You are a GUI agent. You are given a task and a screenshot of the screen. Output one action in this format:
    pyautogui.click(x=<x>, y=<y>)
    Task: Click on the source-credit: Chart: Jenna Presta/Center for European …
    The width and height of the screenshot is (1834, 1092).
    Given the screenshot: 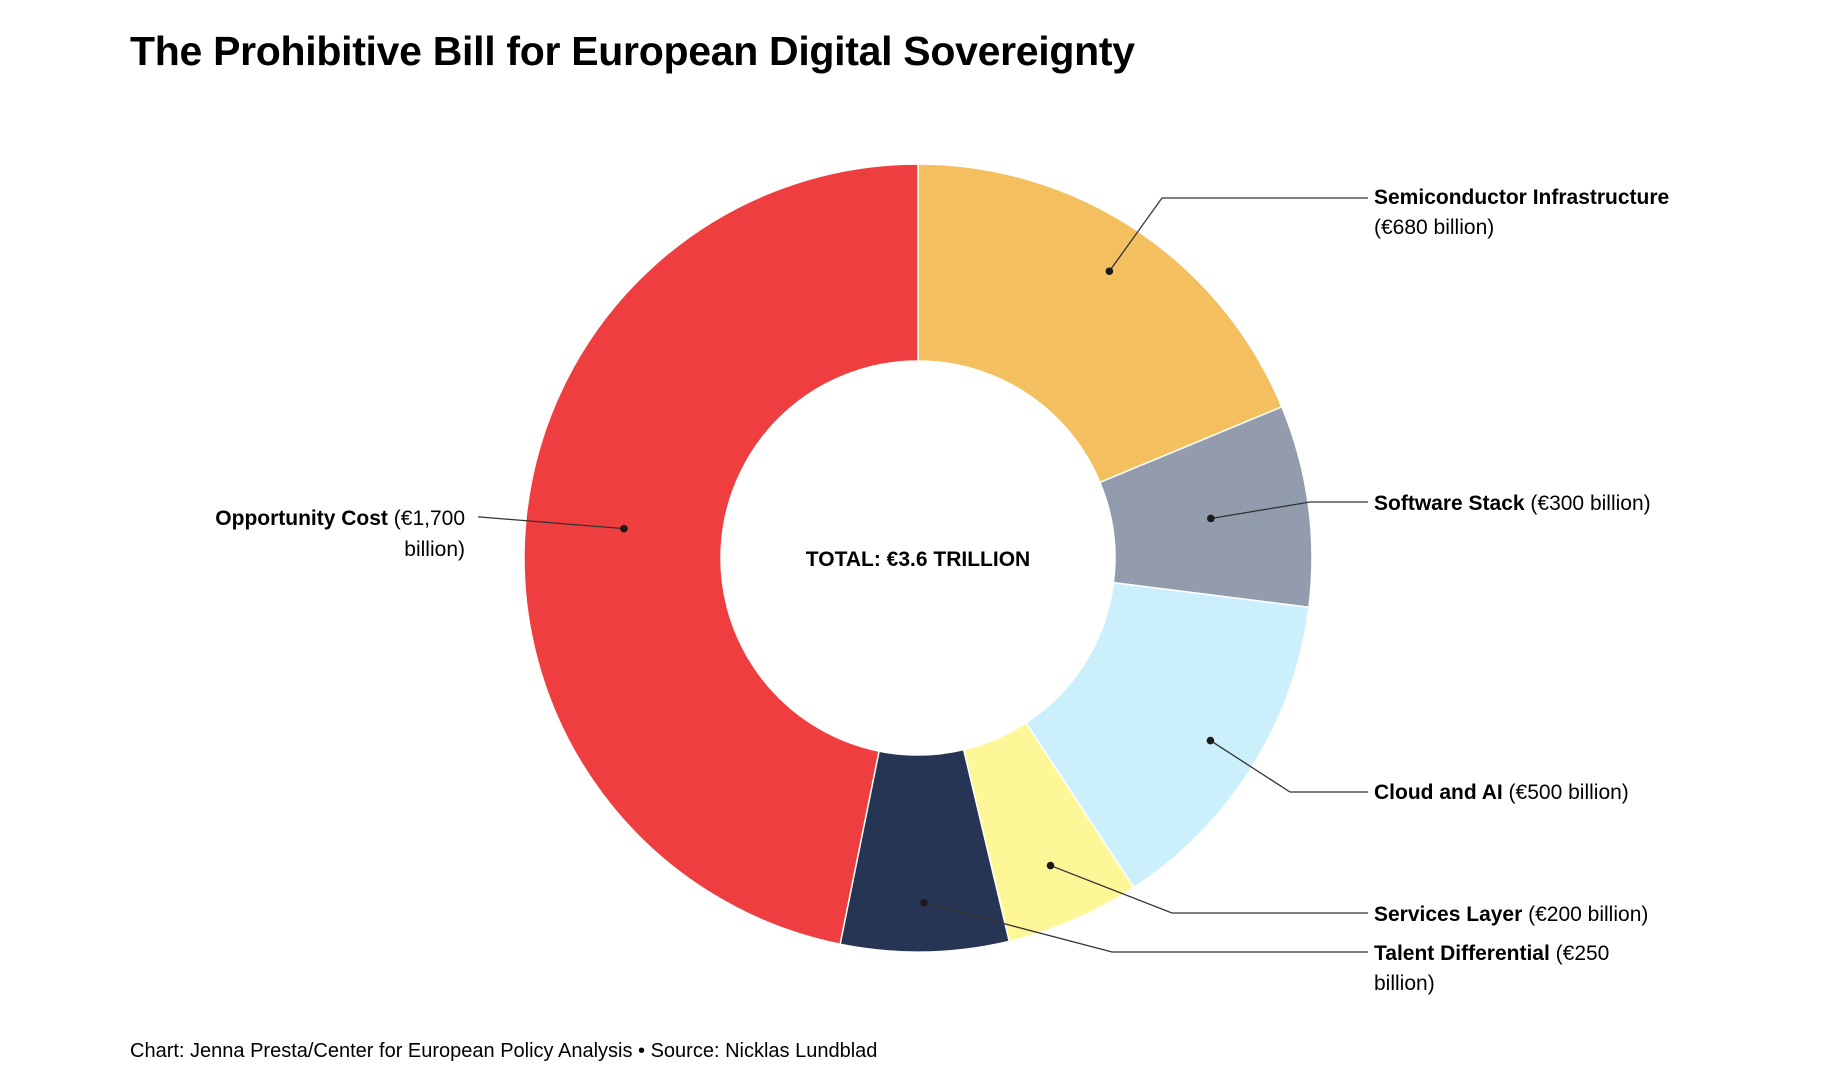 What is the action you would take?
    pyautogui.click(x=504, y=1051)
    